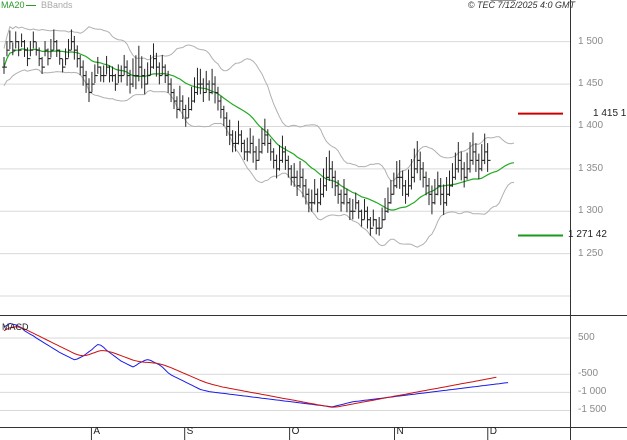 The height and width of the screenshot is (440, 627). What do you see at coordinates (250, 367) in the screenshot?
I see `macd-signal-line` at bounding box center [250, 367].